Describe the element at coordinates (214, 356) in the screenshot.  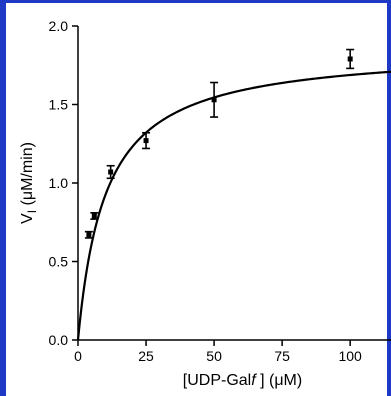
I see `x-tick-label: 50` at that location.